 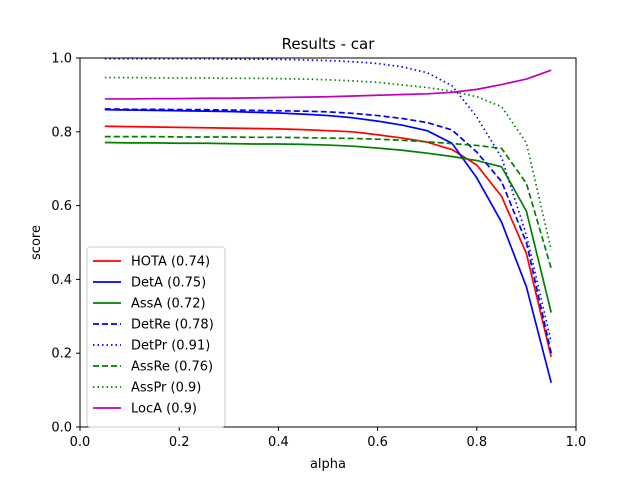 What do you see at coordinates (328, 464) in the screenshot?
I see `x-axis-label: alpha` at bounding box center [328, 464].